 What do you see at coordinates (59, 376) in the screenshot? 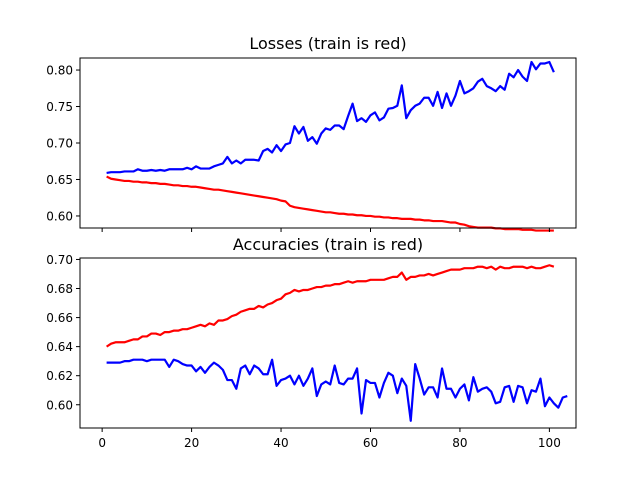
I see `accuracies-ytick-label: 0.62` at bounding box center [59, 376].